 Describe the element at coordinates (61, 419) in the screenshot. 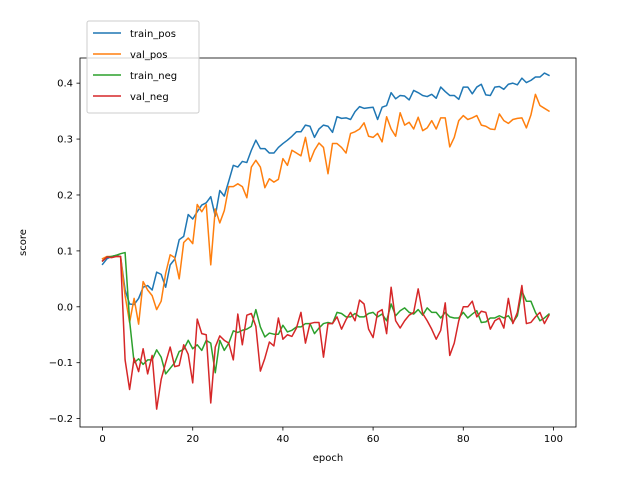

I see `y-tick-label: −0.2` at that location.